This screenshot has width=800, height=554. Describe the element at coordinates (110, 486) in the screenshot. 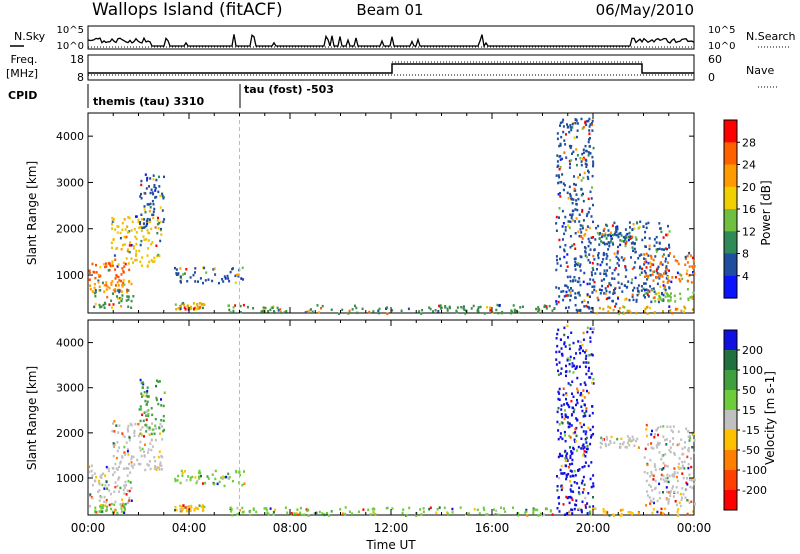

I see `velocity-echo-cluster` at that location.